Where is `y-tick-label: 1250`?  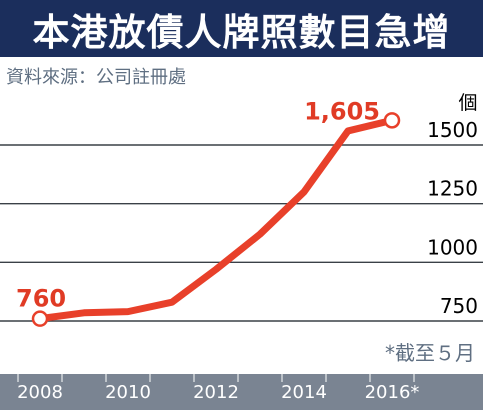
y-tick-label: 1250 is located at coordinates (452, 189).